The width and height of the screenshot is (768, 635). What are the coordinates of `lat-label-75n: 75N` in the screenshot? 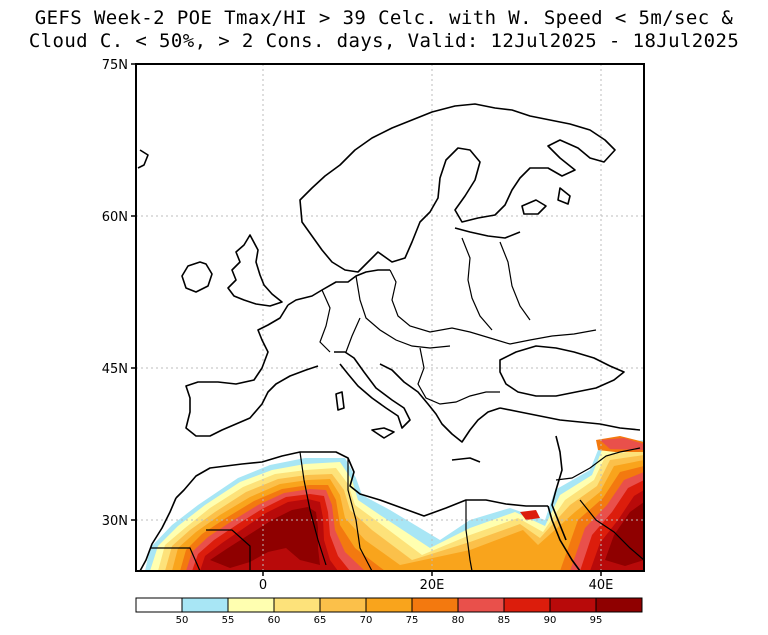 It's located at (115, 65).